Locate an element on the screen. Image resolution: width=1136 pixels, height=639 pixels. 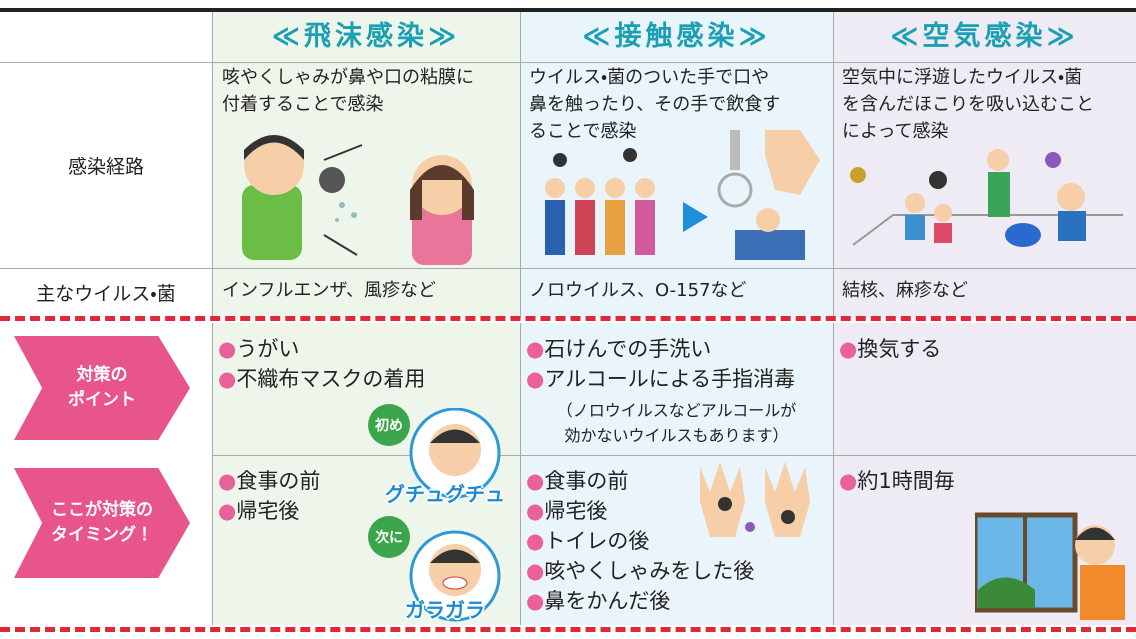
text-line: ここが対策の is located at coordinates (102, 510).